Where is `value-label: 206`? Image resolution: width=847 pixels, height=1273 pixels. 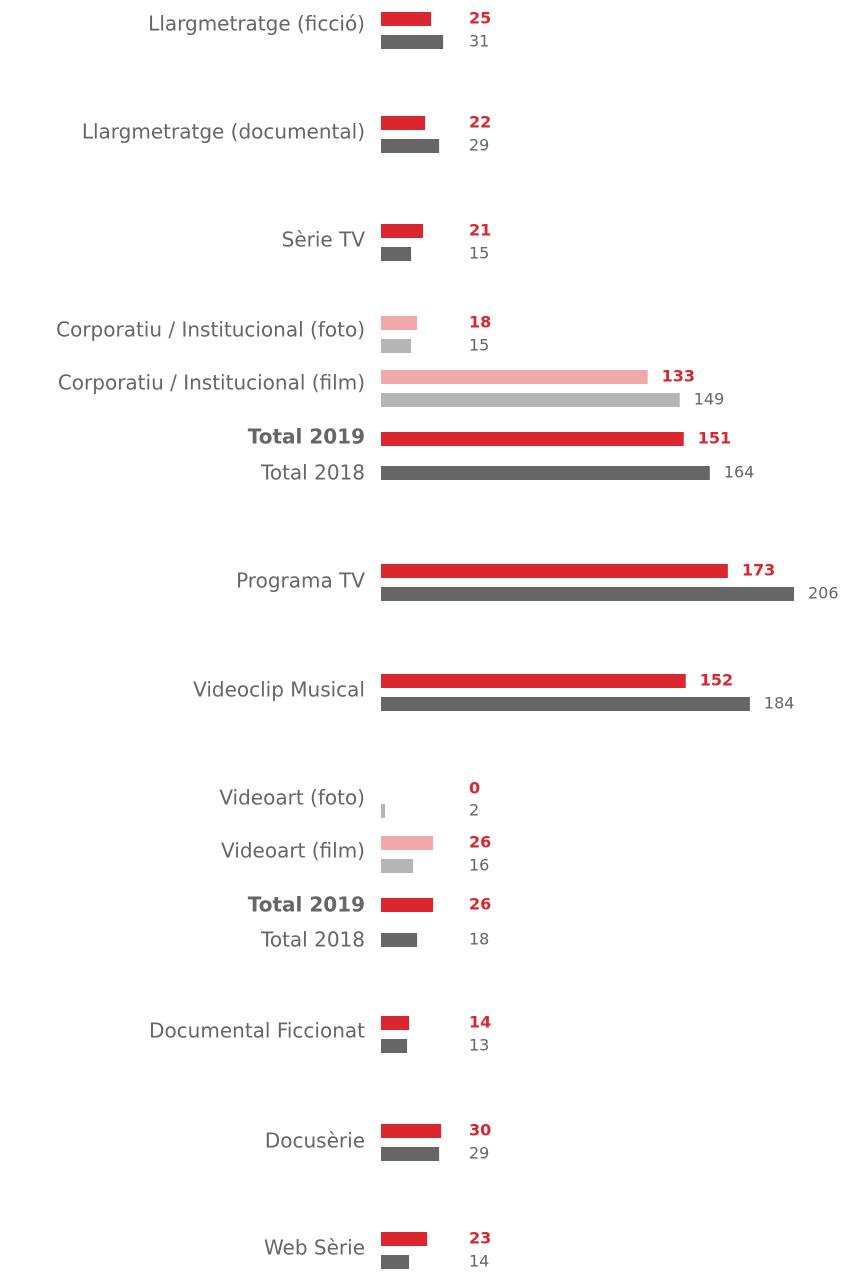
value-label: 206 is located at coordinates (823, 593).